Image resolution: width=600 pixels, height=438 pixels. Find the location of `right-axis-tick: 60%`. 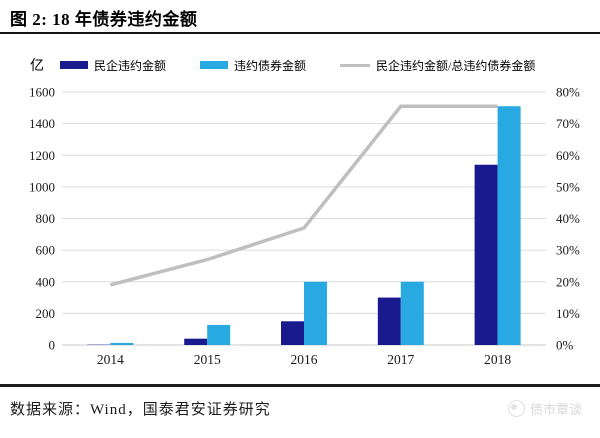

right-axis-tick: 60% is located at coordinates (568, 155).